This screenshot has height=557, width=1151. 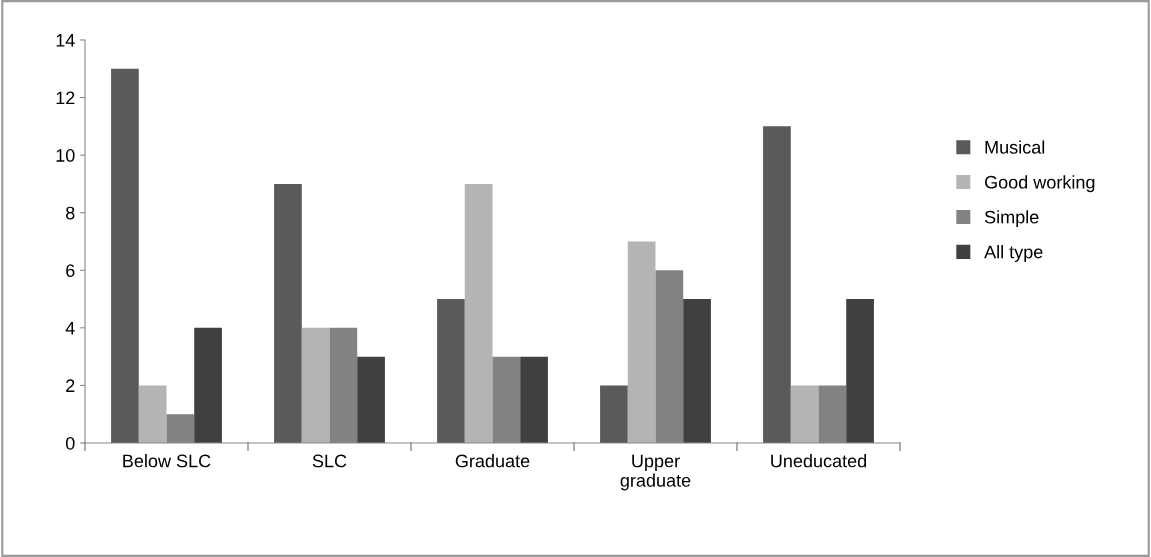 I want to click on x-tick-label: Below SLC, so click(x=167, y=461).